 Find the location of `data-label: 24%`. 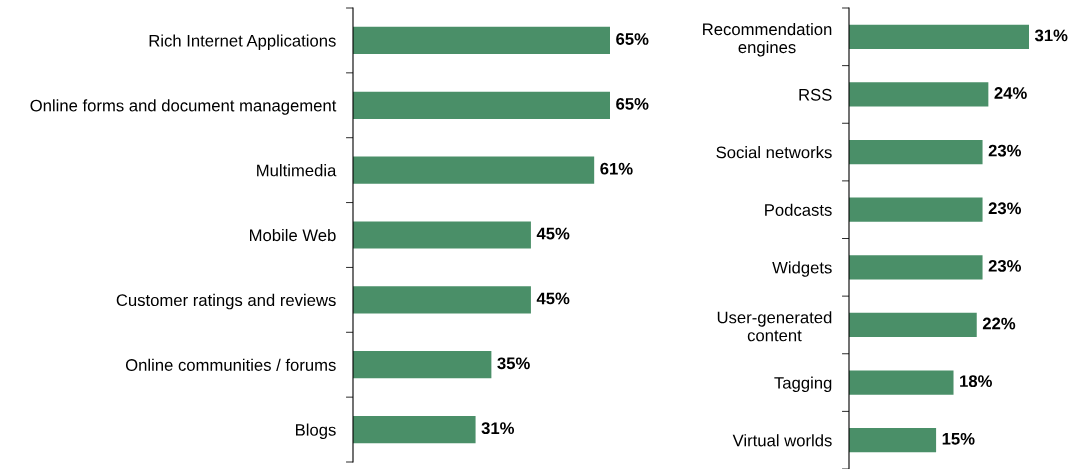

data-label: 24% is located at coordinates (1010, 93).